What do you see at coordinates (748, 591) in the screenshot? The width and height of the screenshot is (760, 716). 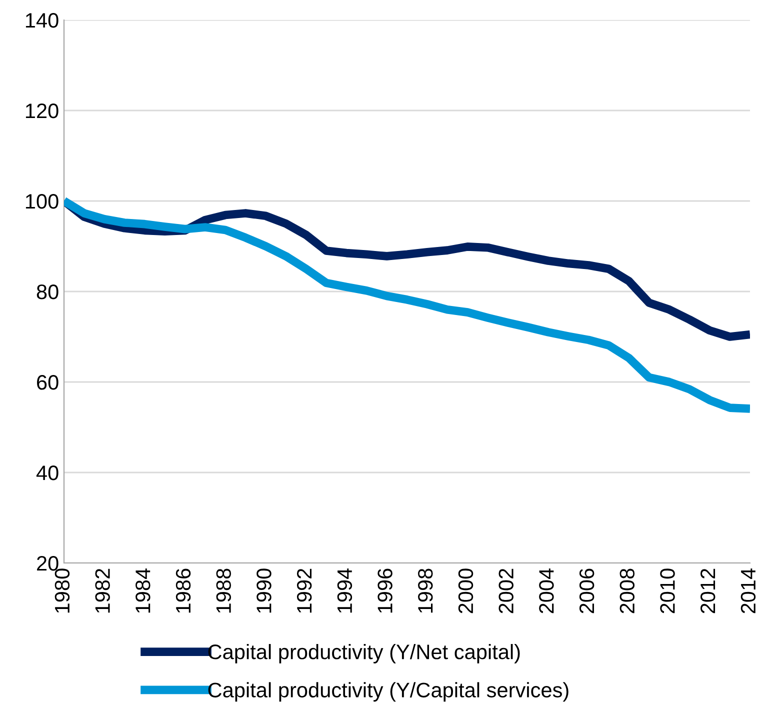 I see `x-tick-label: 2014` at bounding box center [748, 591].